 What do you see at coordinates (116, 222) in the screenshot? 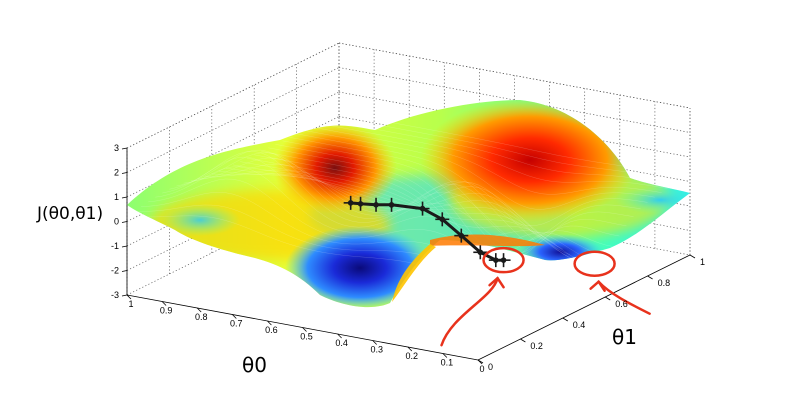
I see `z-tick-label: 0` at bounding box center [116, 222].